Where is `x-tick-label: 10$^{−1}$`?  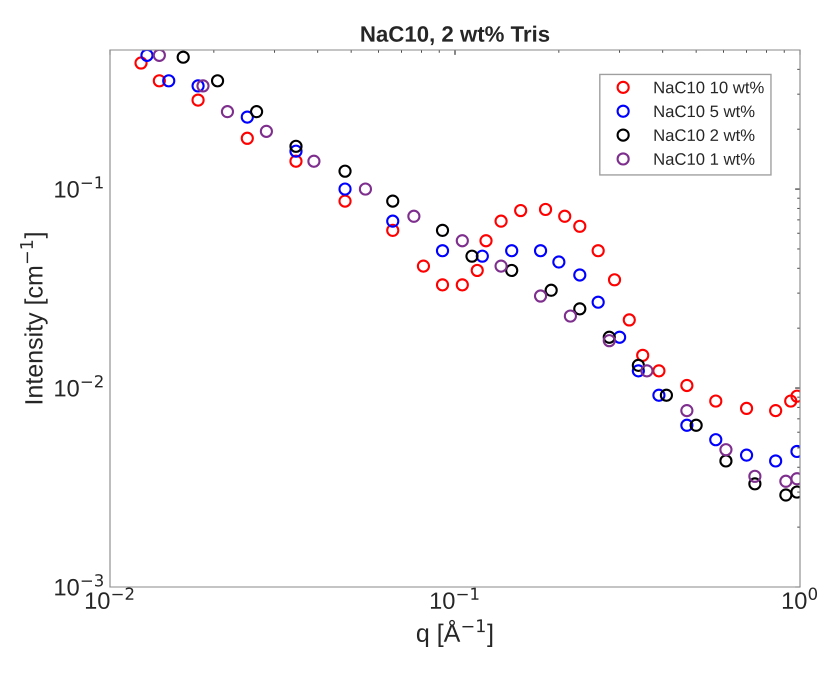 x-tick-label: 10$^{−1}$ is located at coordinates (454, 599).